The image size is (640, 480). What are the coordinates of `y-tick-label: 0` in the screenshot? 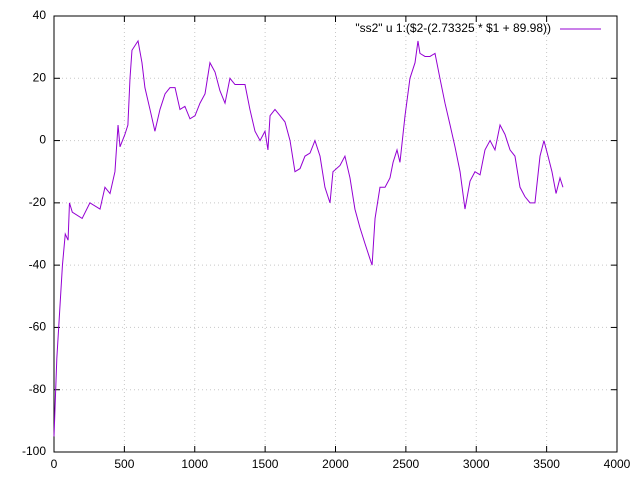 It's located at (42, 140).